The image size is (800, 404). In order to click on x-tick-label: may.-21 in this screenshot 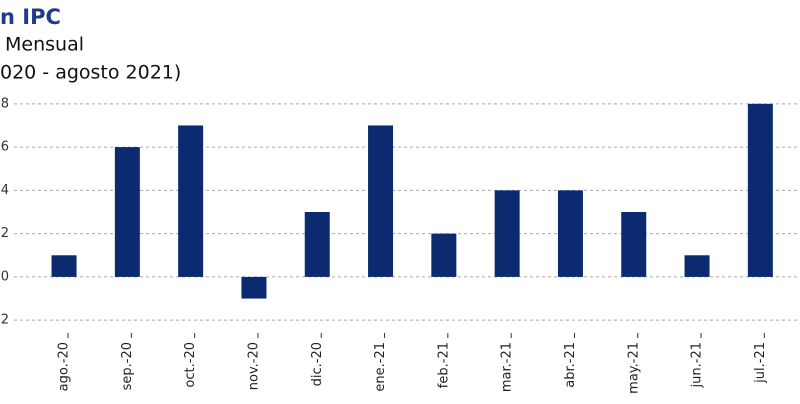, I will do `click(633, 368)`.